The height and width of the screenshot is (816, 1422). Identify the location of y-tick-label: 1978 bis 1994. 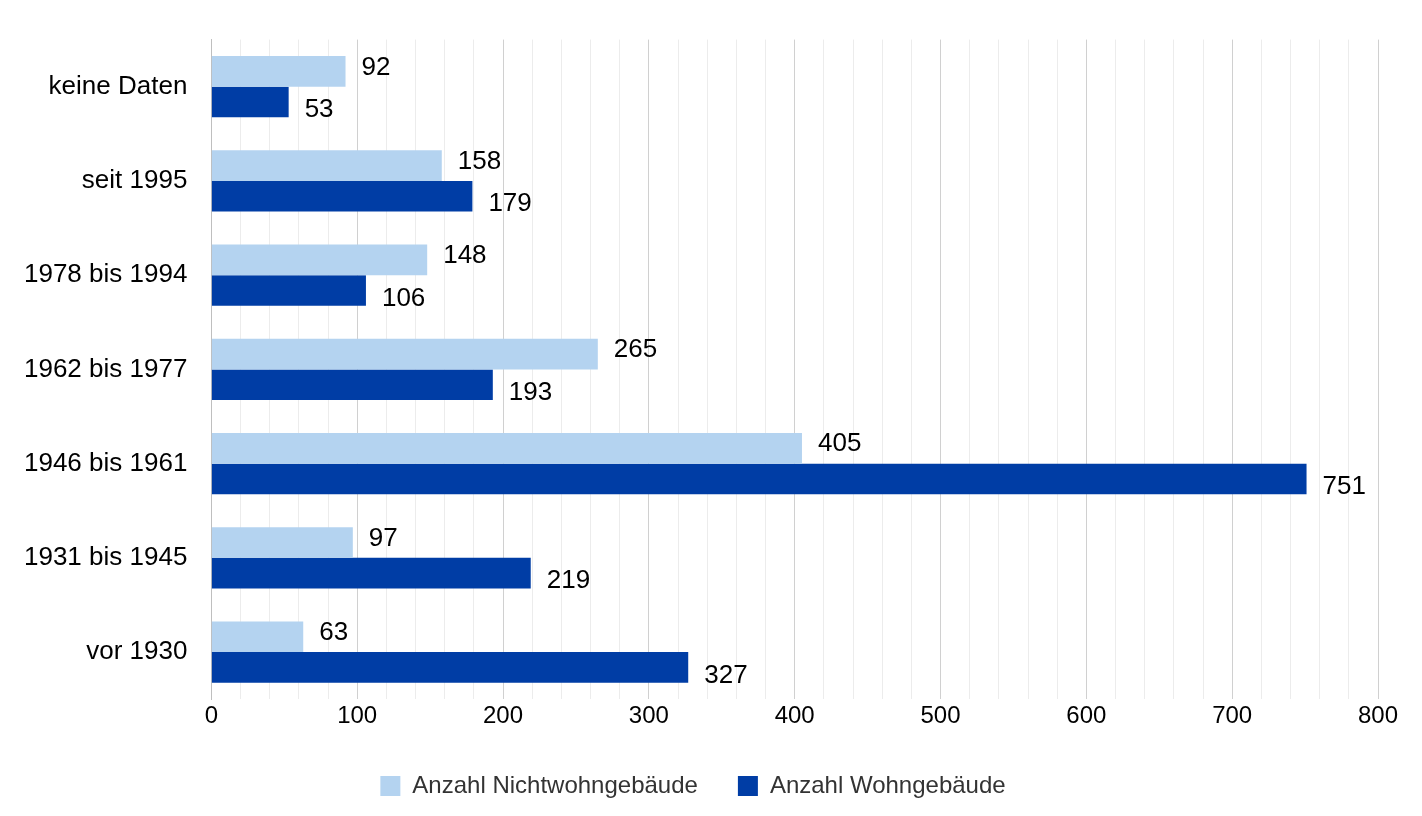
(105, 273).